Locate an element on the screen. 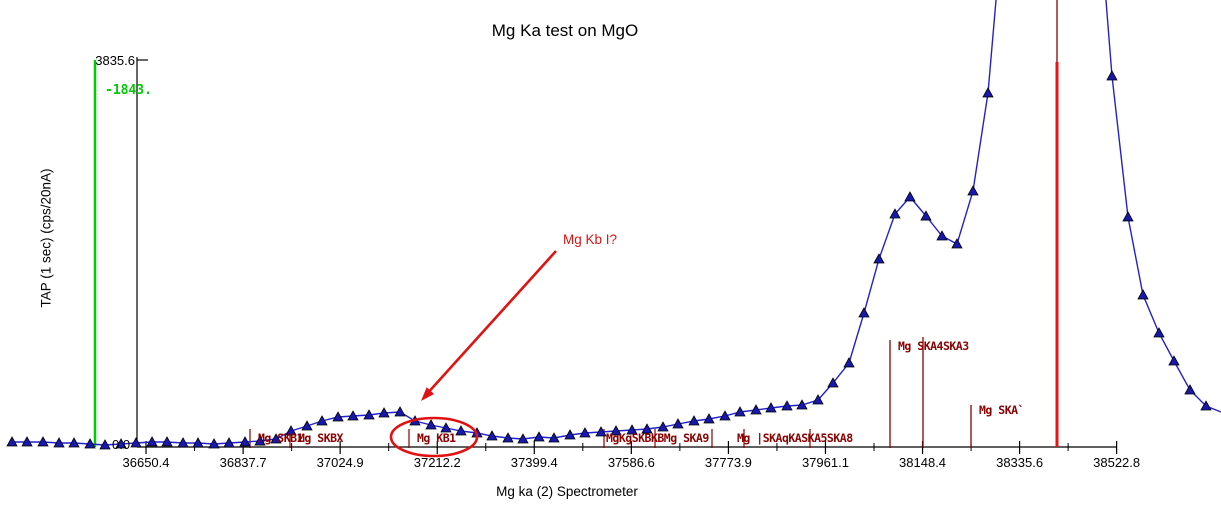  y-axis-zero-label: 0.0 is located at coordinates (121, 444).